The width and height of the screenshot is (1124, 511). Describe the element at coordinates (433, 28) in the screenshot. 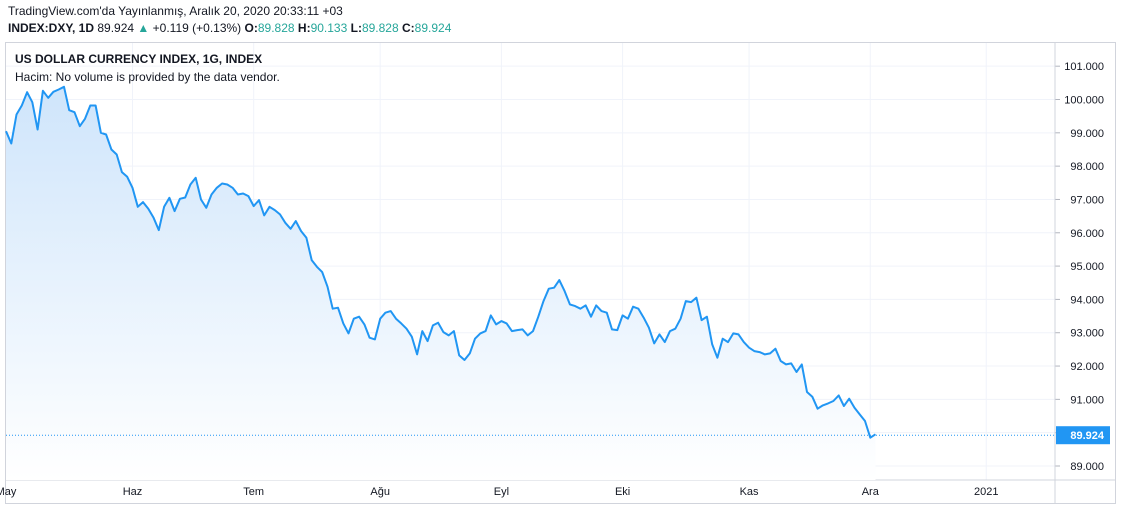

I see `close-value: 89.924` at that location.